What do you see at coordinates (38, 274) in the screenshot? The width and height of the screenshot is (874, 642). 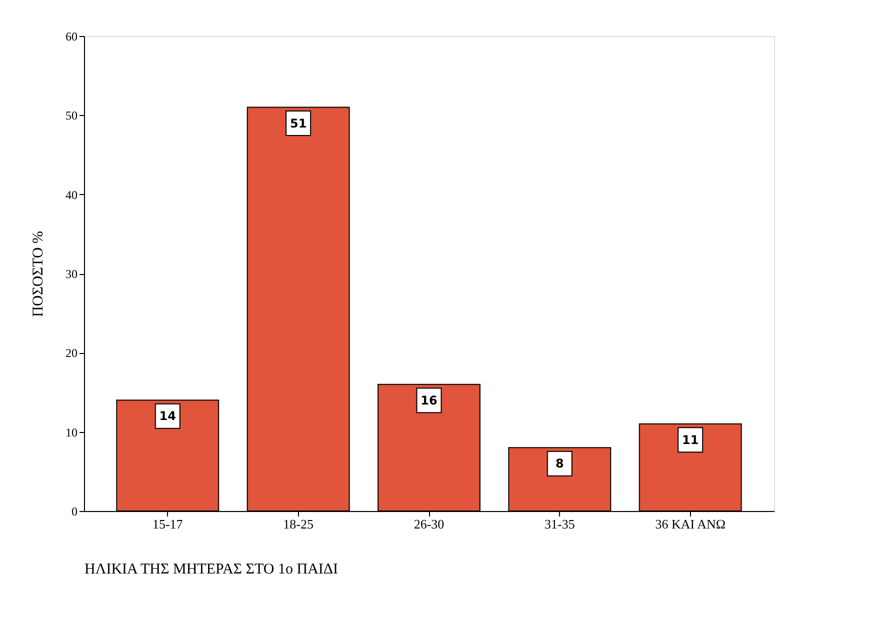 I see `y-axis-title: ΠΟΣΟΣΤΟ %` at bounding box center [38, 274].